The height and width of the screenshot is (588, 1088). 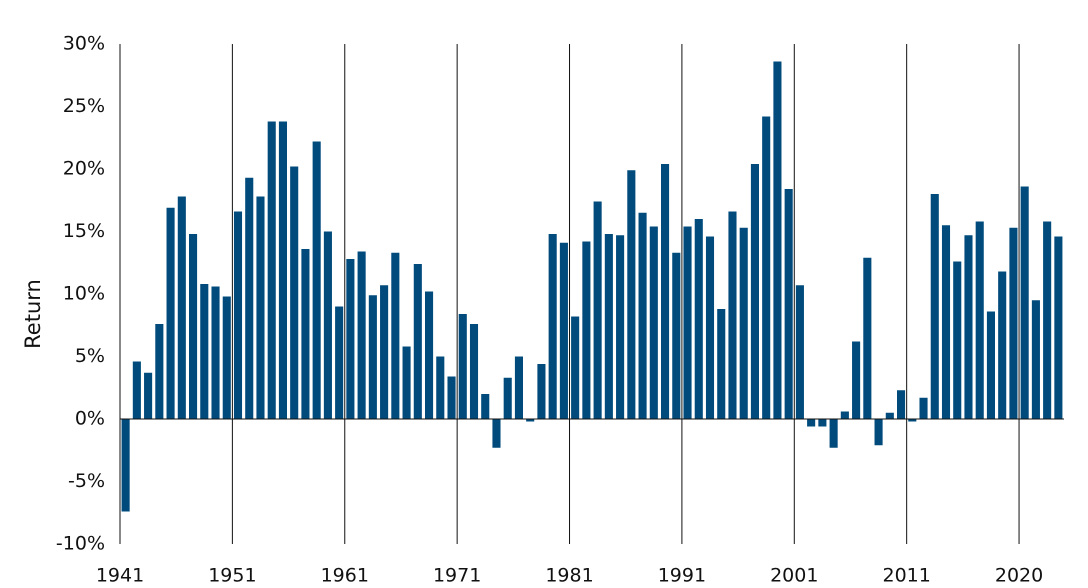 What do you see at coordinates (84, 44) in the screenshot?
I see `y-tick-label: 30%` at bounding box center [84, 44].